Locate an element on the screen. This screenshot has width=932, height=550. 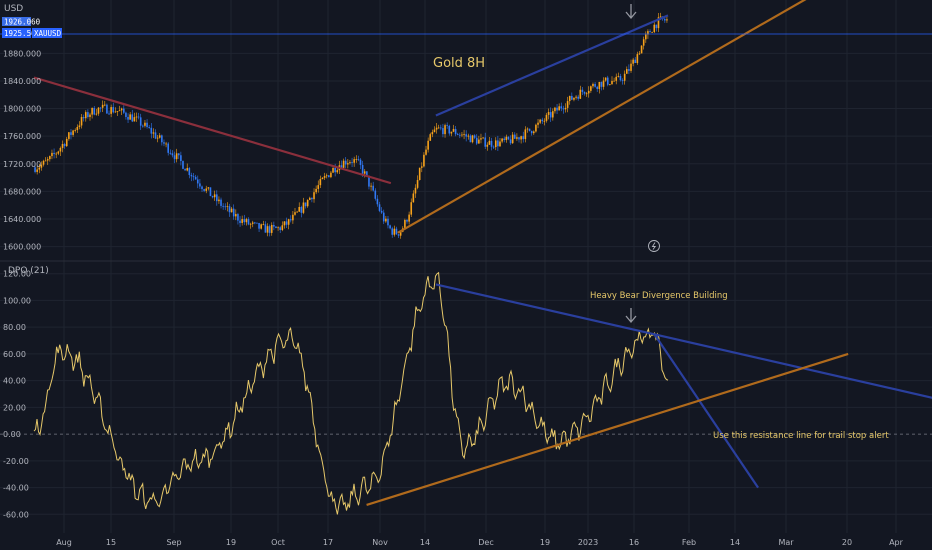
x-tick-label: 20 is located at coordinates (847, 542).